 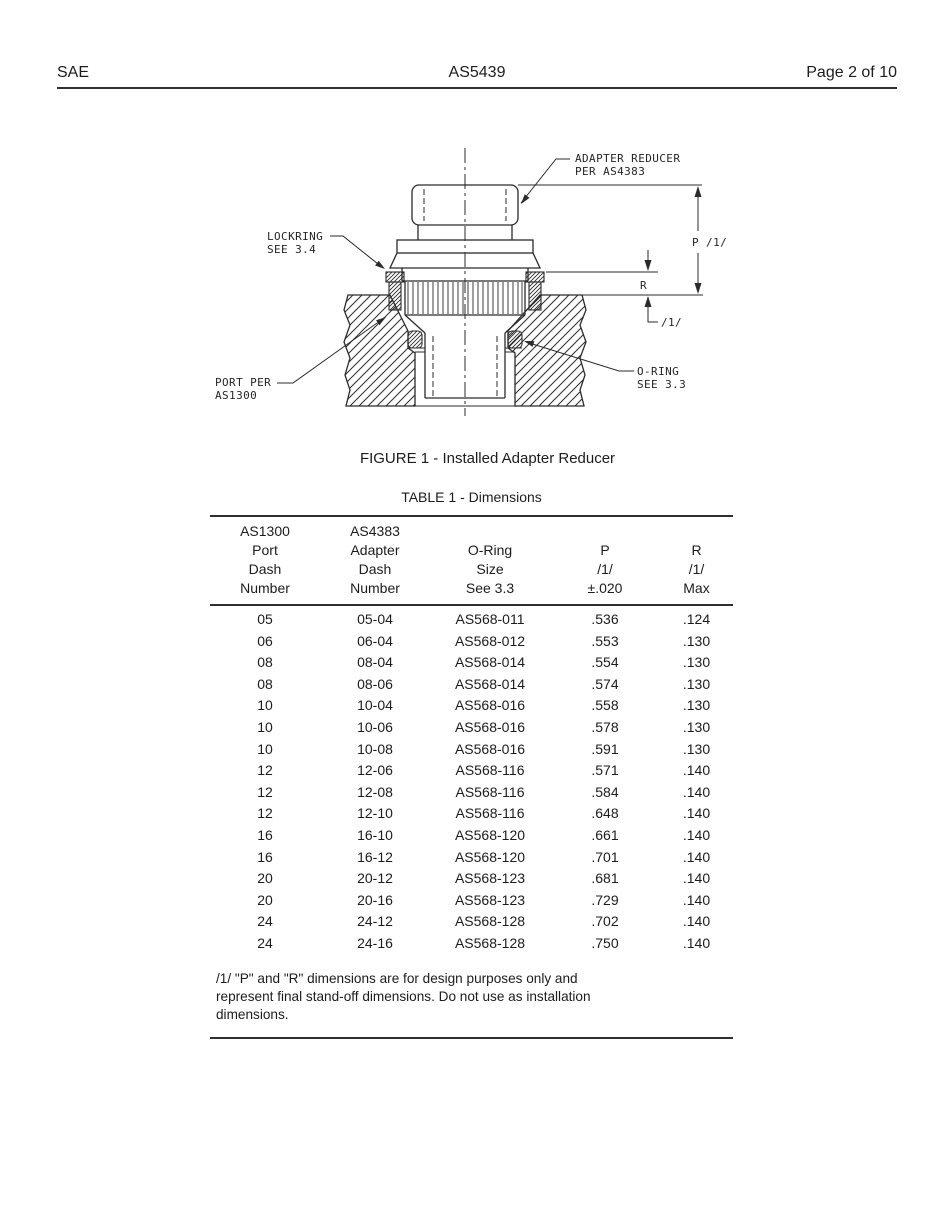 I want to click on table-row: 24 24-12 AS568-128 .702 .140, so click(x=471, y=922).